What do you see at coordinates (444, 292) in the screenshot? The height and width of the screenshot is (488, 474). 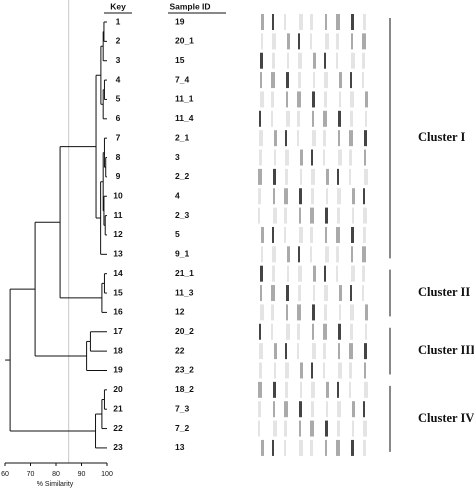 I see `cluster-label: Cluster II` at bounding box center [444, 292].